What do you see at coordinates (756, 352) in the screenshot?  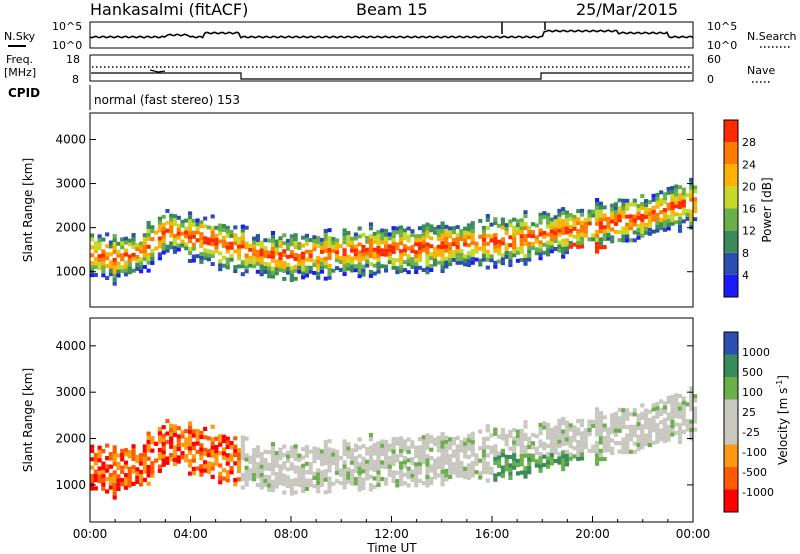 I see `colorbar-tick-label: 1000` at bounding box center [756, 352].